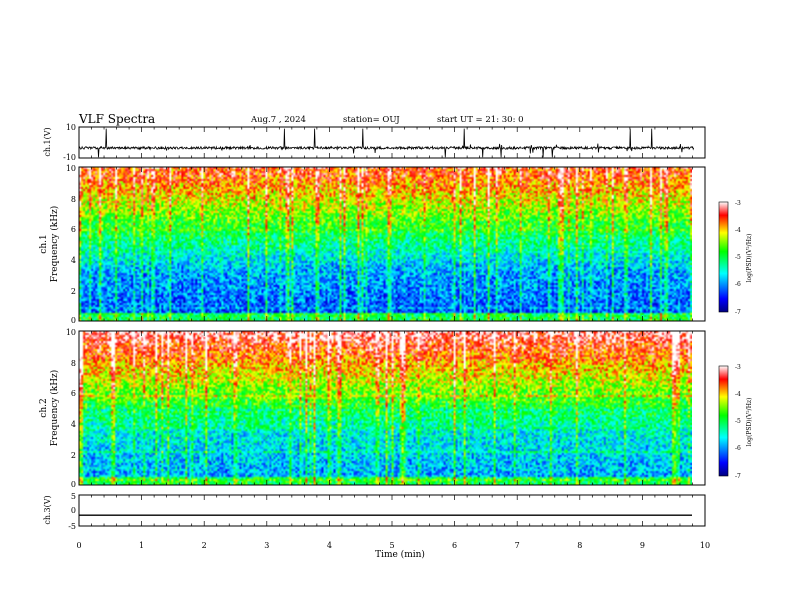  What do you see at coordinates (47, 141) in the screenshot?
I see `ch1-waveform-ylabel: ch.1(V)` at bounding box center [47, 141].